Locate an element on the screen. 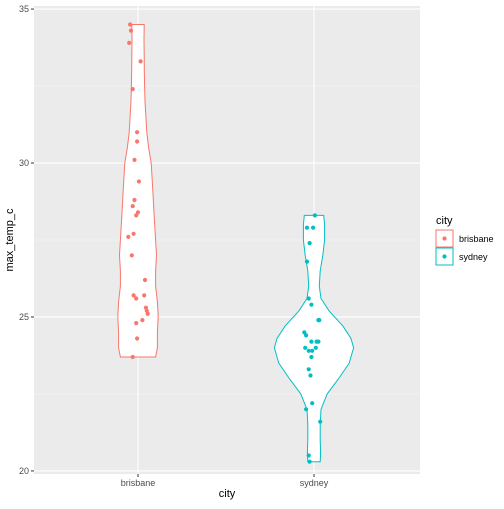 The image size is (504, 509). y-axis-title: max_temp_c is located at coordinates (10, 239).